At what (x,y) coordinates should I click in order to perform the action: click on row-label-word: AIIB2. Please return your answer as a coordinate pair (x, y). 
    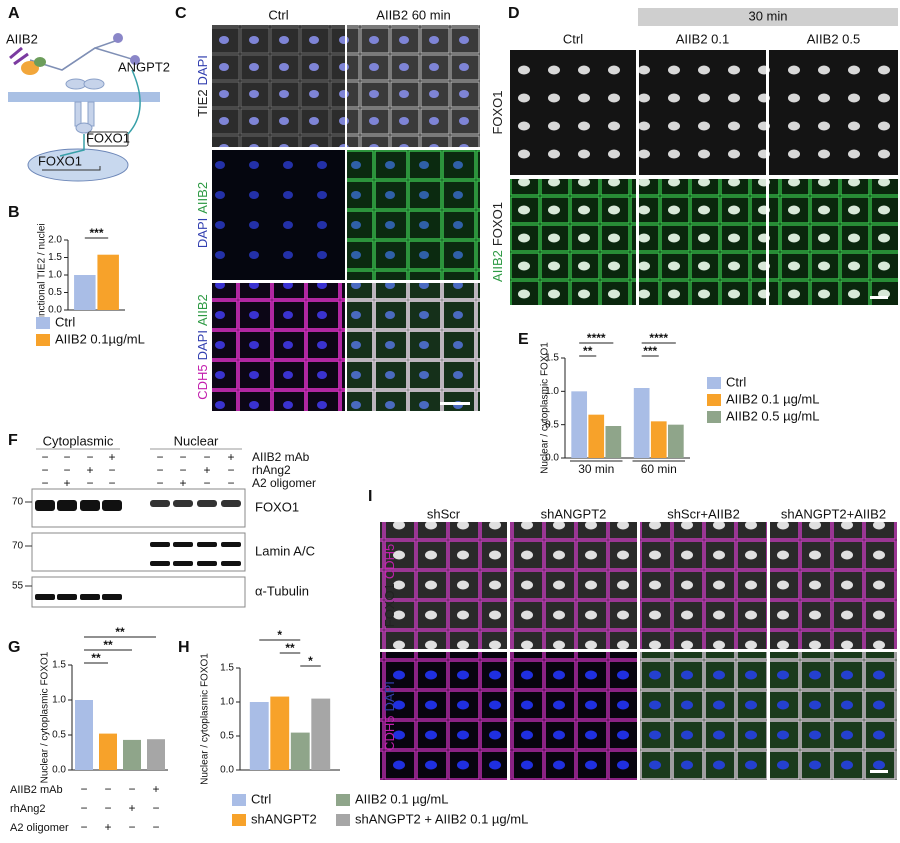
    Looking at the image, I should click on (202, 310).